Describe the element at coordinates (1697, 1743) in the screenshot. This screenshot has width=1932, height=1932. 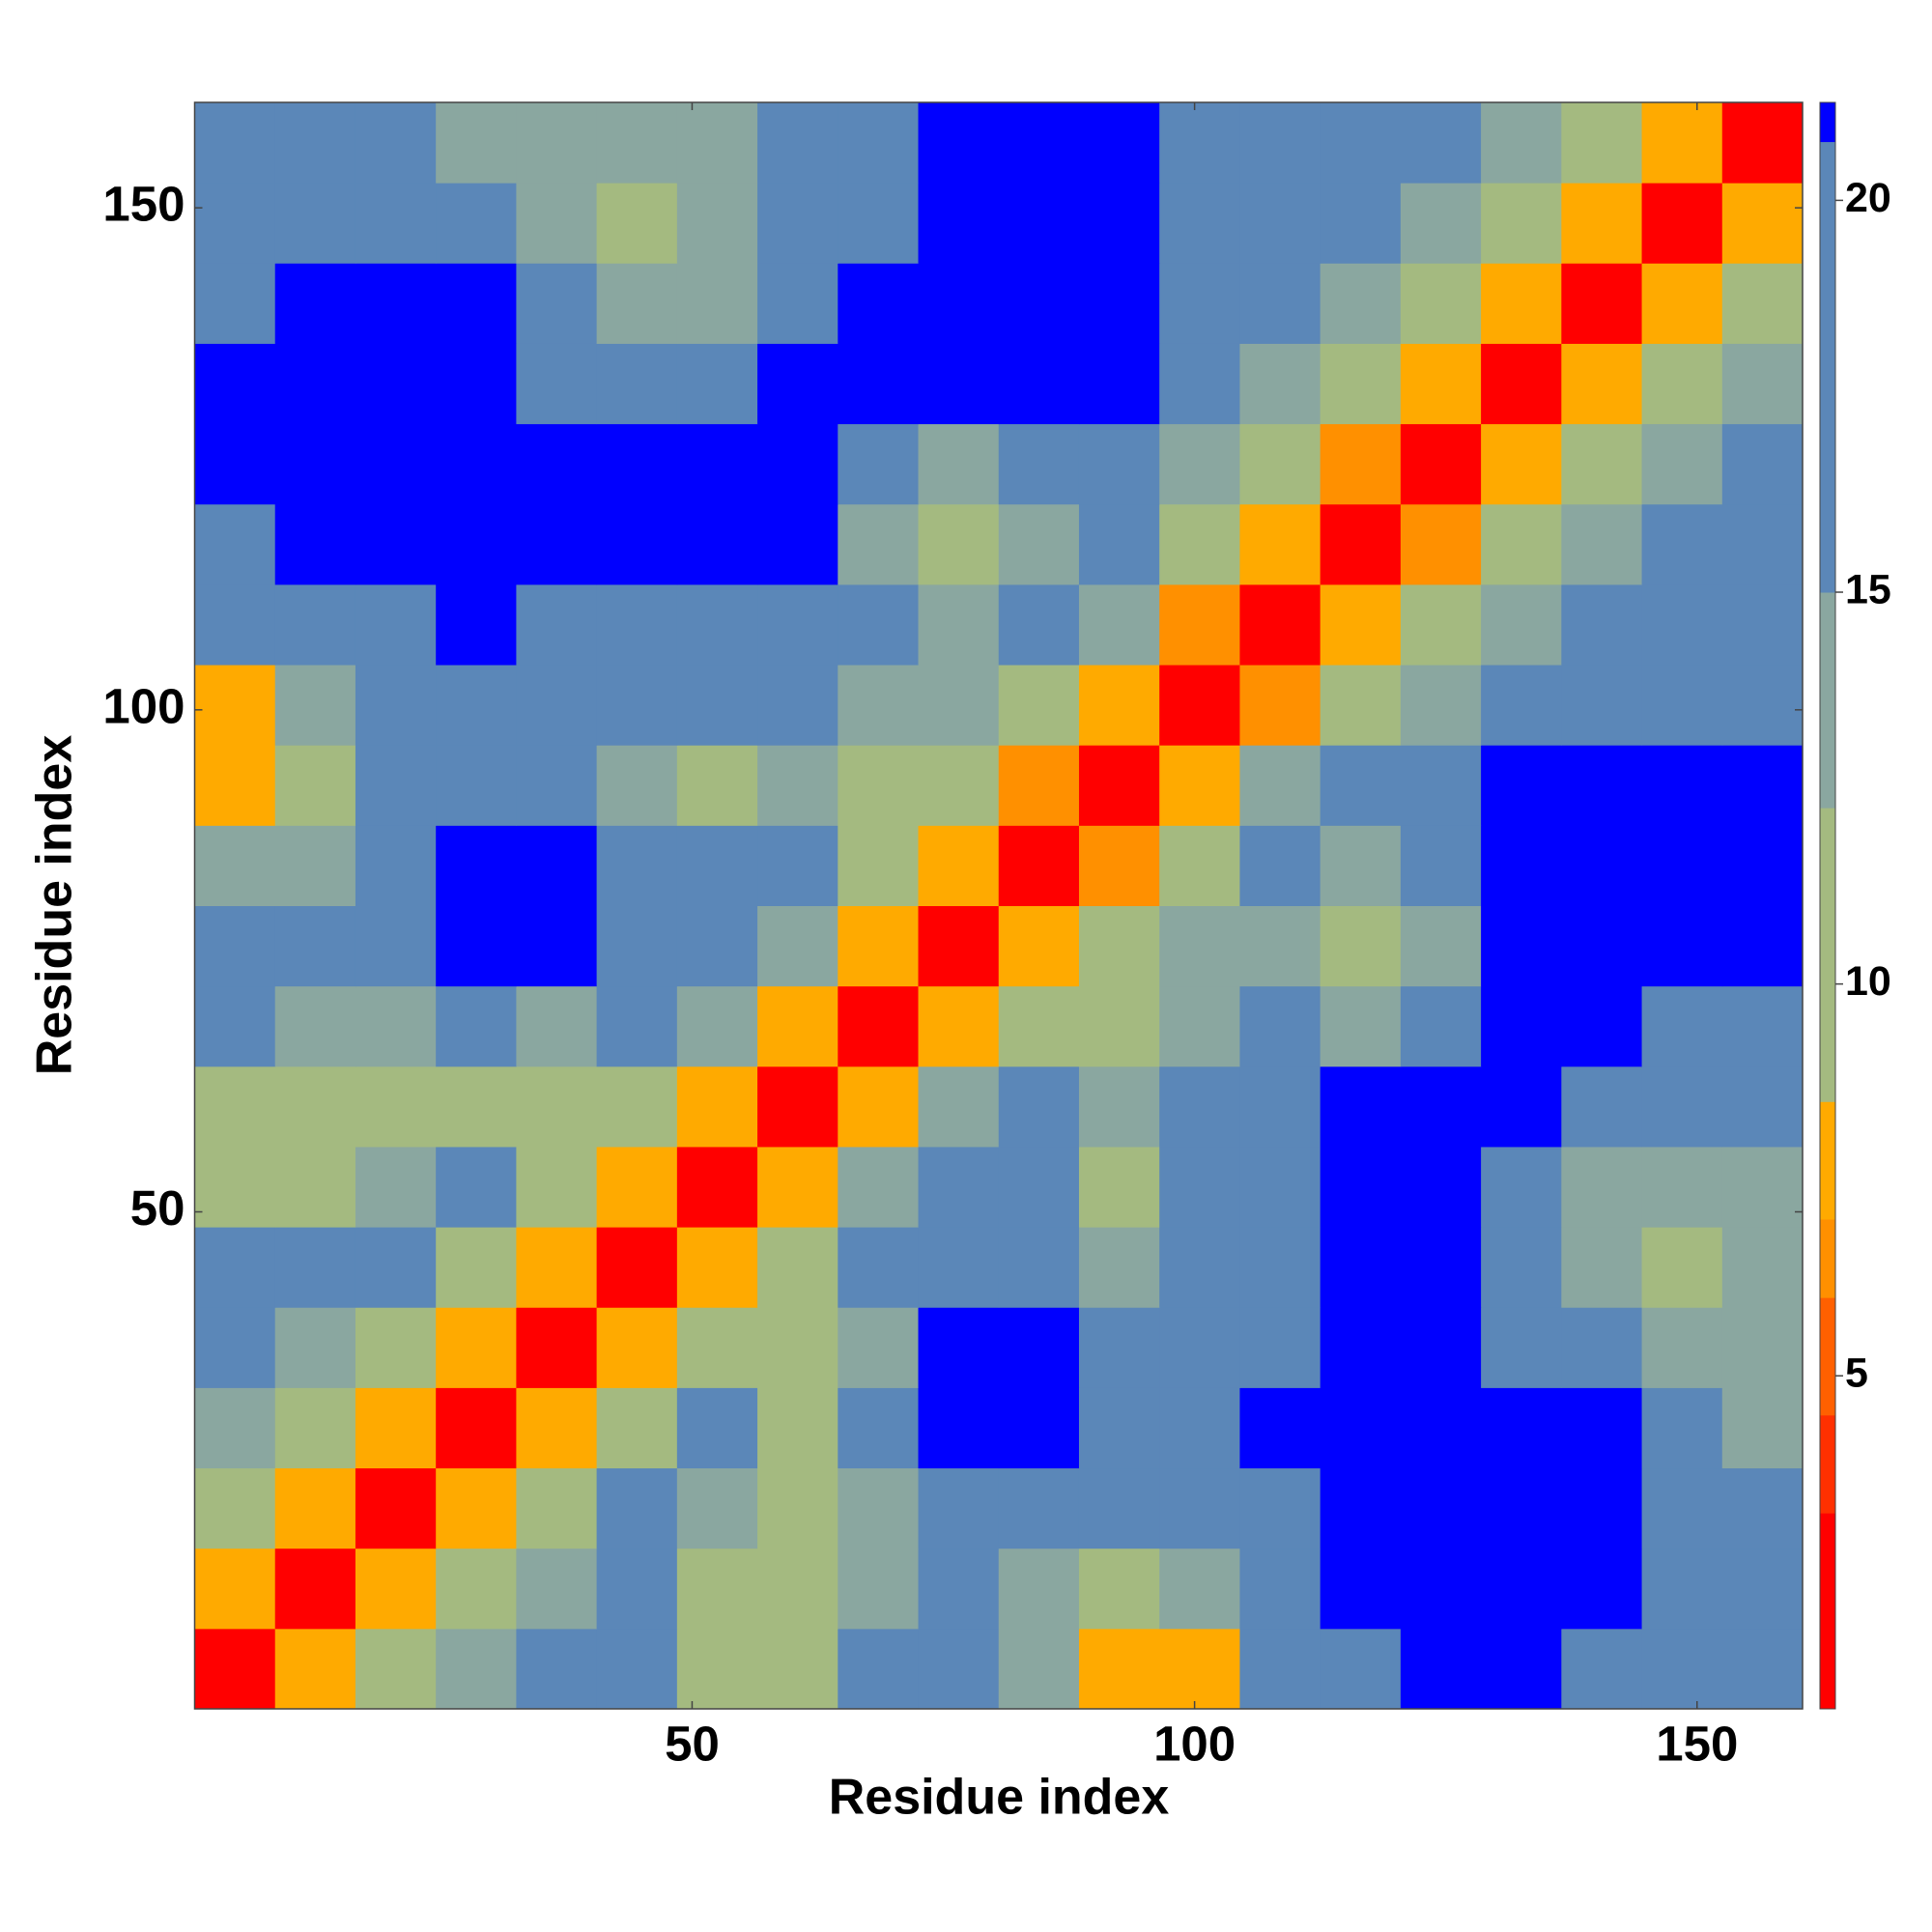
I see `x-tick-label: 150` at that location.